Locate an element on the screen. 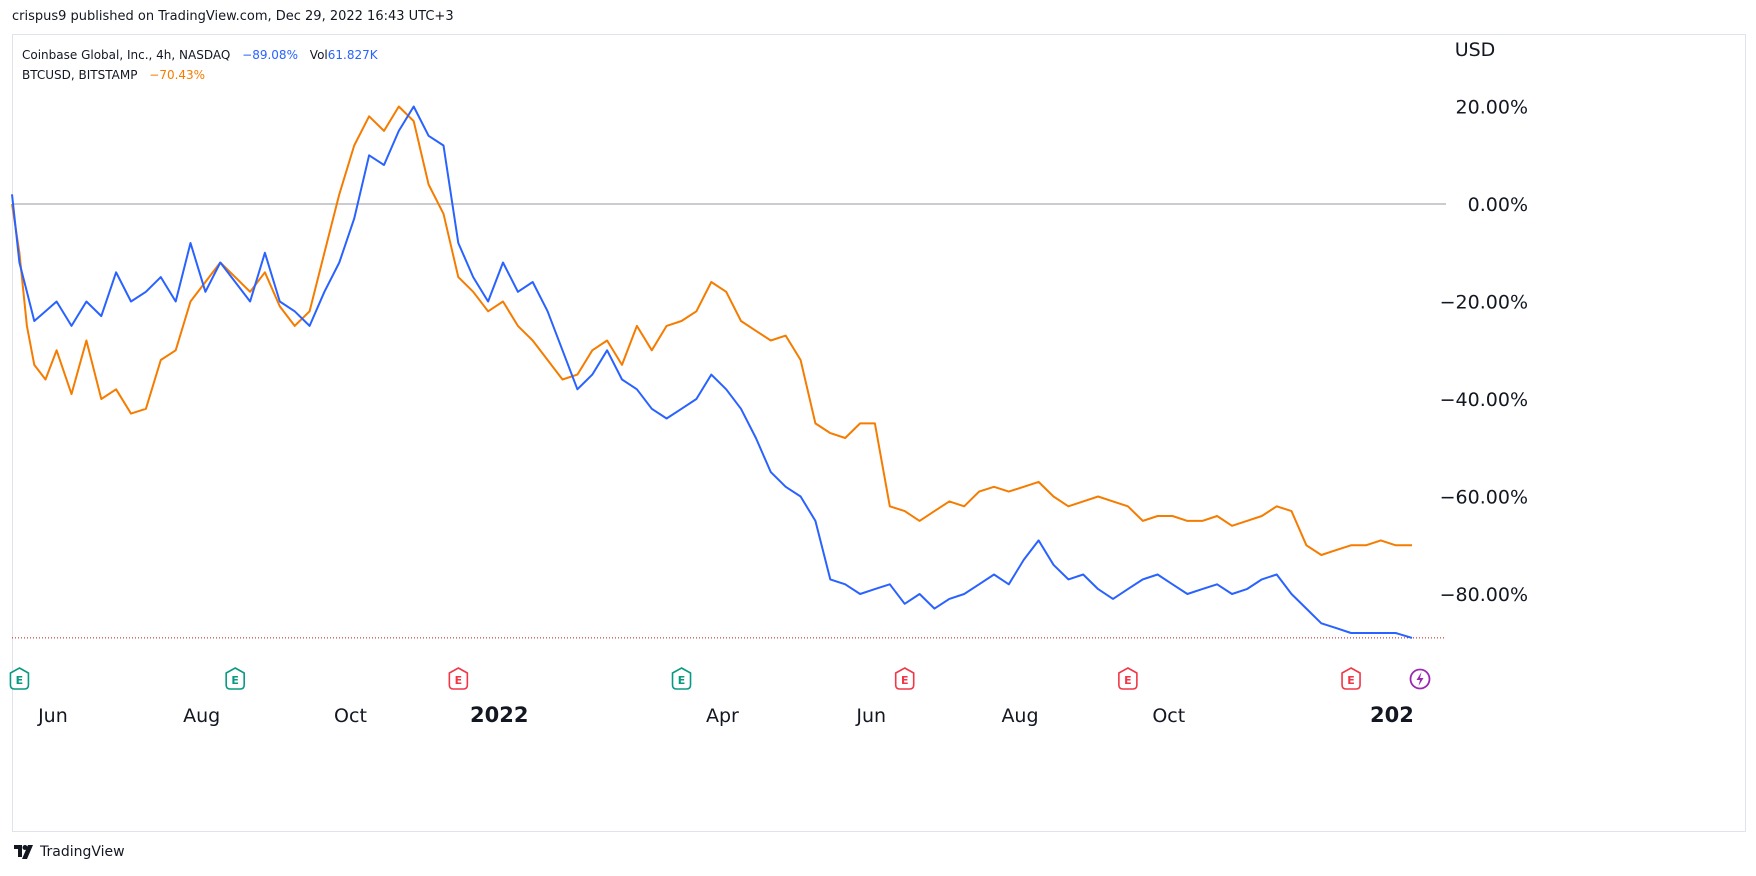 The image size is (1756, 876). legend-row-btc: BTCUSD, BITSTAMP −70.43% is located at coordinates (200, 75).